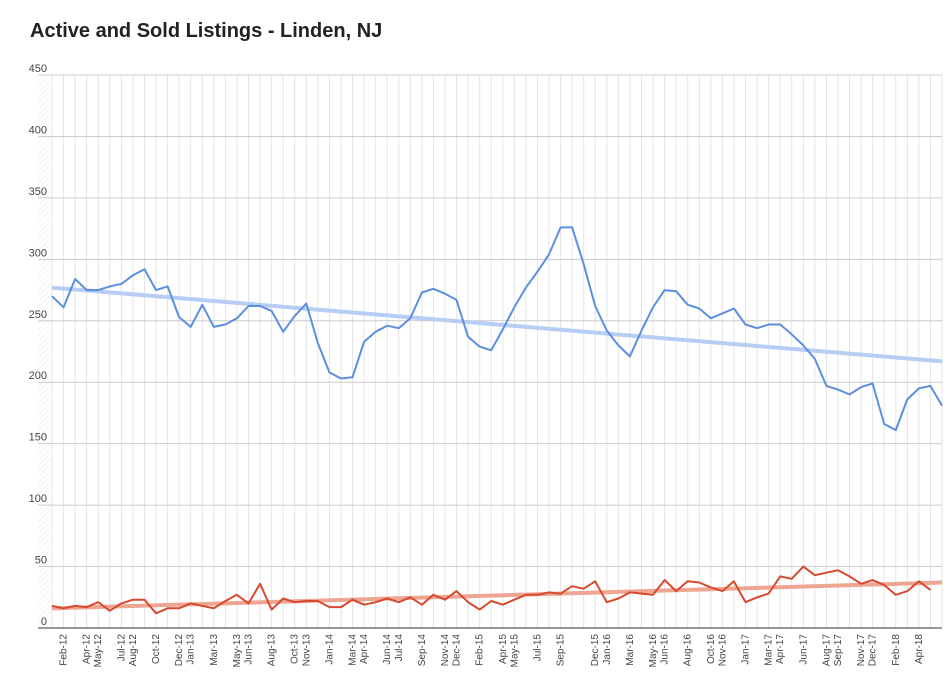  What do you see at coordinates (873, 650) in the screenshot?
I see `x-tick-label: Dec-17` at bounding box center [873, 650].